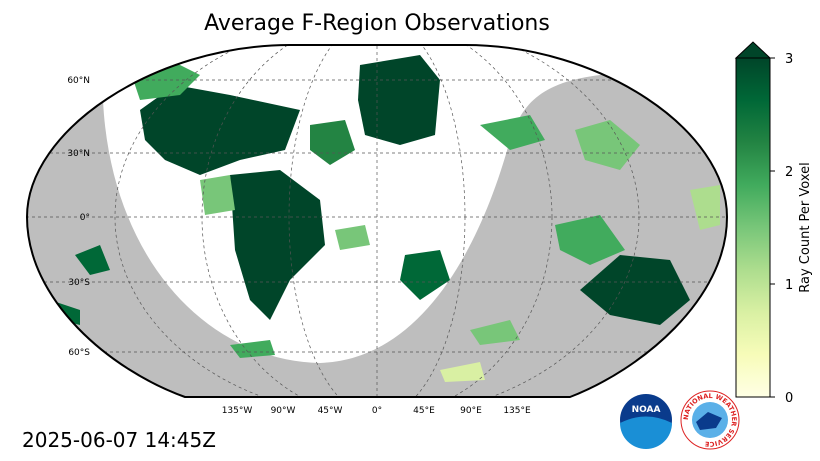  I want to click on colorbar-tick-label: 0, so click(789, 398).